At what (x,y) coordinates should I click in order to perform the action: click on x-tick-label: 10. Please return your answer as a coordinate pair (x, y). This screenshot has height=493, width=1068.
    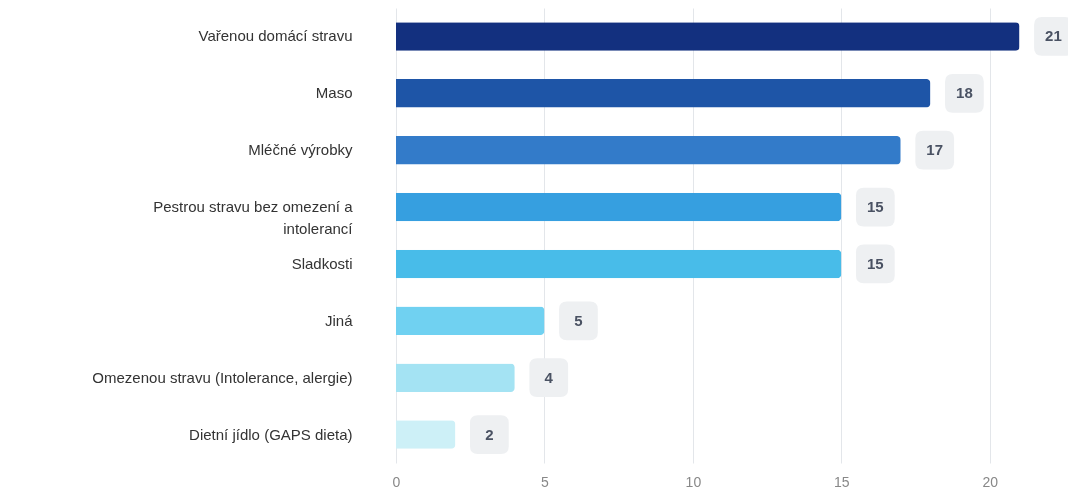
    Looking at the image, I should click on (693, 481).